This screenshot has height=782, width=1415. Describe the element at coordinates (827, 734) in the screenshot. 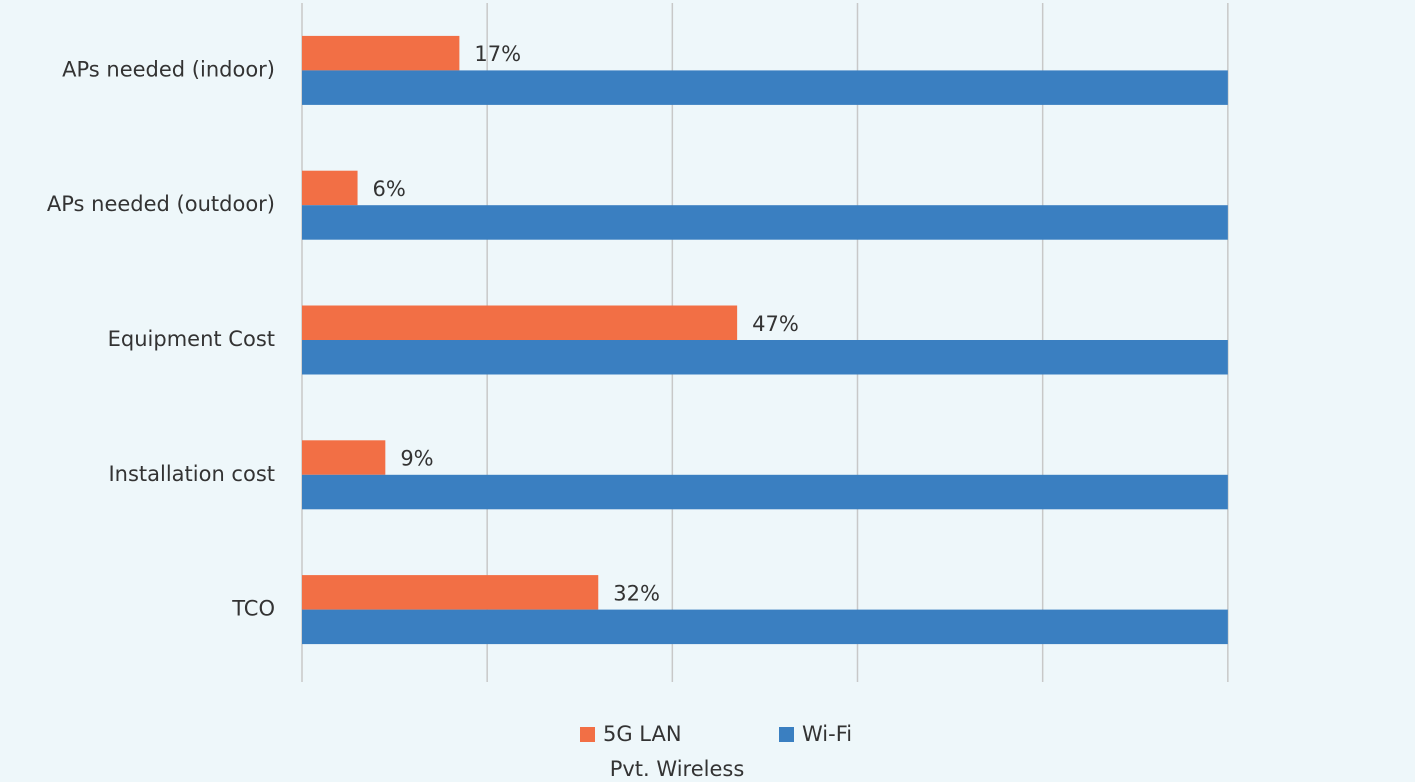

I see `legend-label: Wi-Fi` at that location.